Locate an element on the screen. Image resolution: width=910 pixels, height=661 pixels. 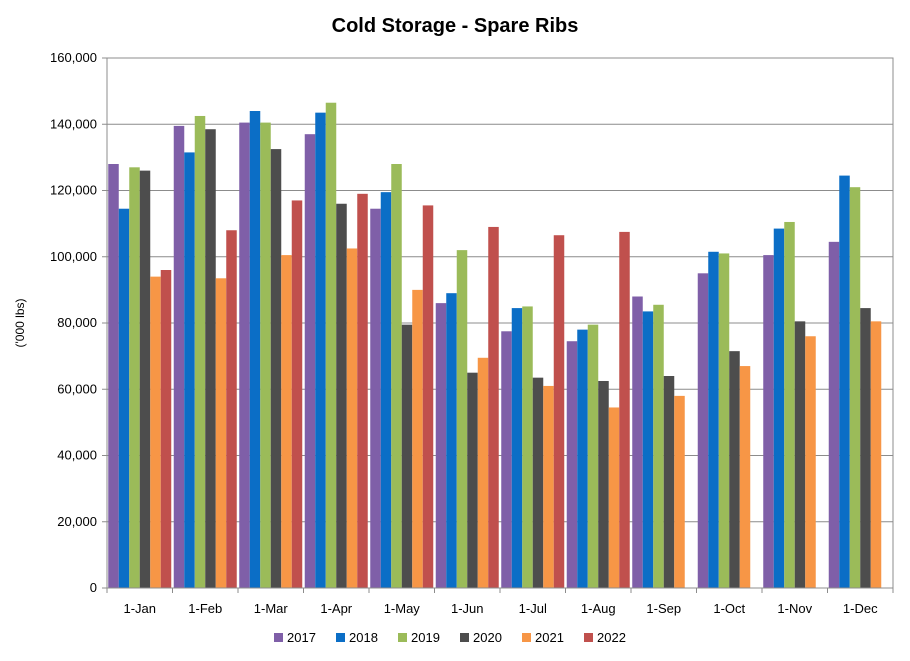
bar-2019-1-jul is located at coordinates (527, 447).